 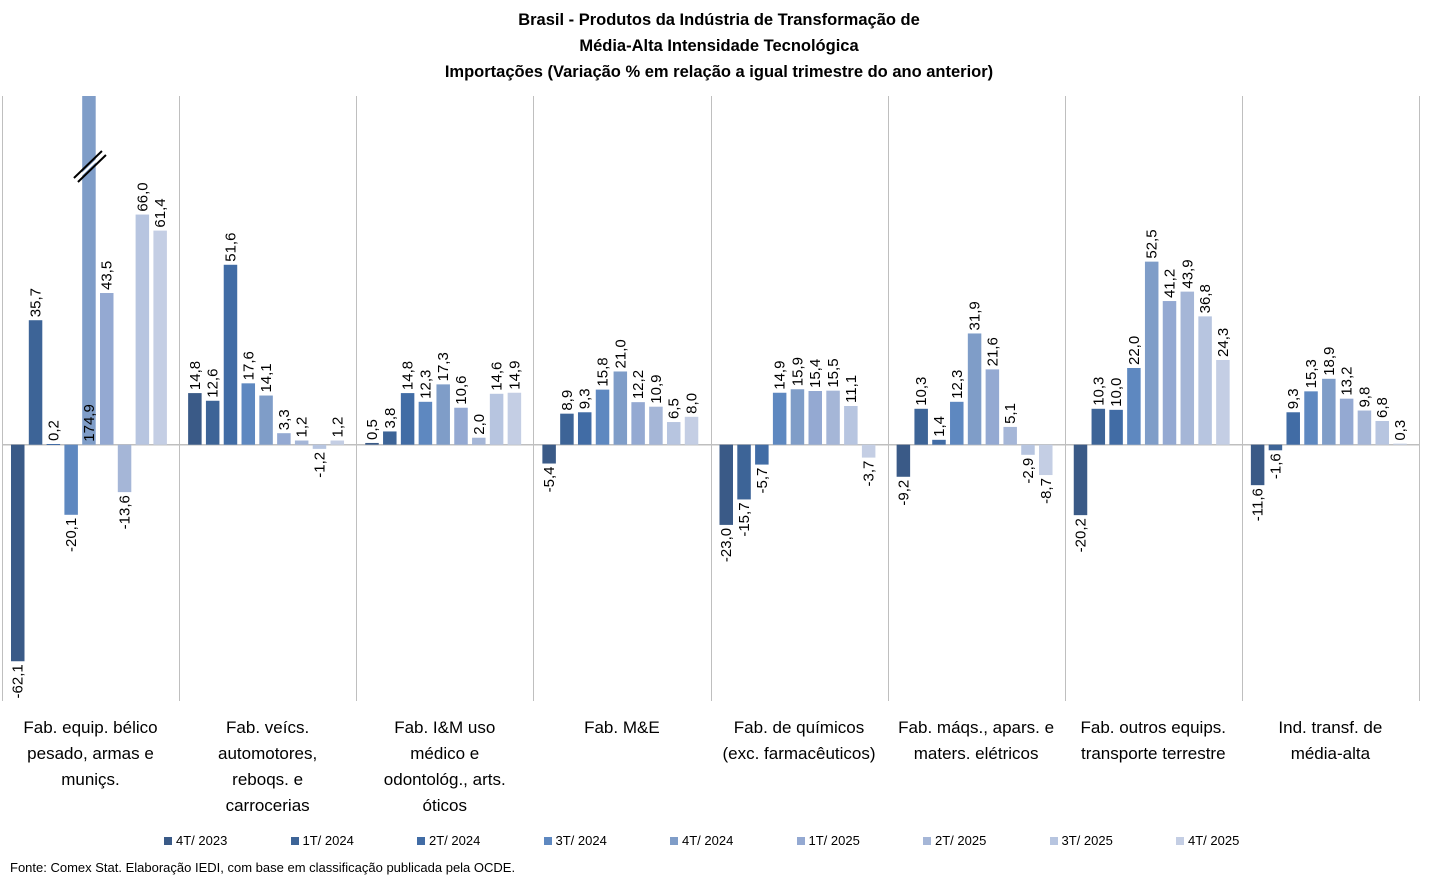 I want to click on data-label: -20,1, so click(x=71, y=535).